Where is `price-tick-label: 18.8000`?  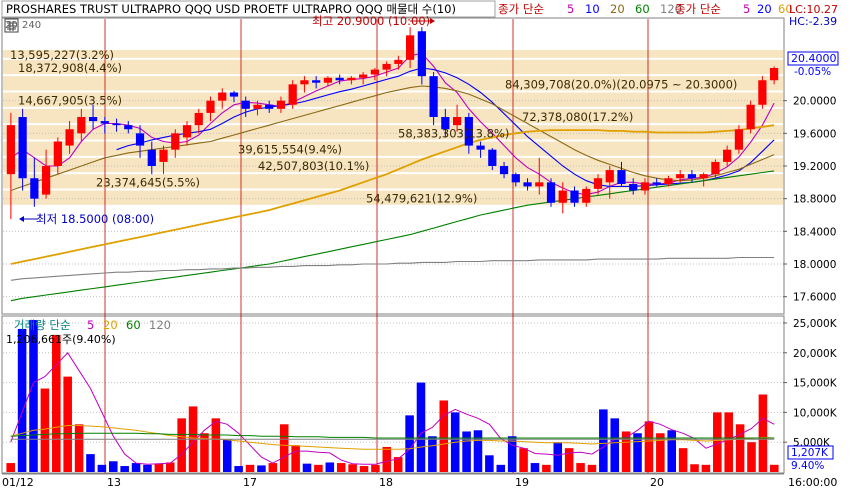
price-tick-label: 18.8000 is located at coordinates (814, 200).